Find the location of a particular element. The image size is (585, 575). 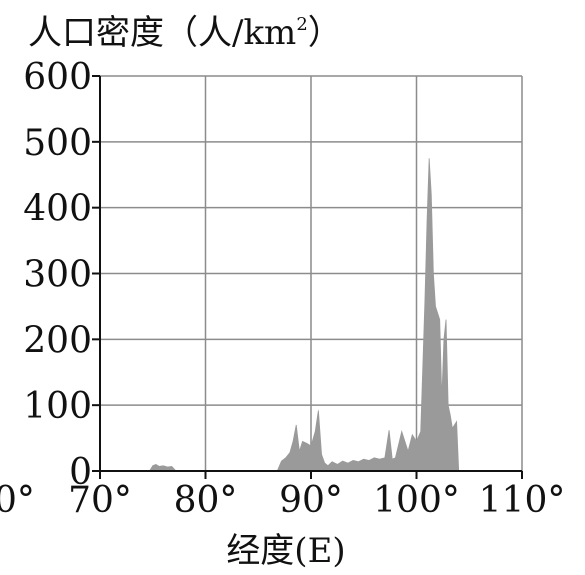

x-axis-label: 经度(E) is located at coordinates (285, 551).